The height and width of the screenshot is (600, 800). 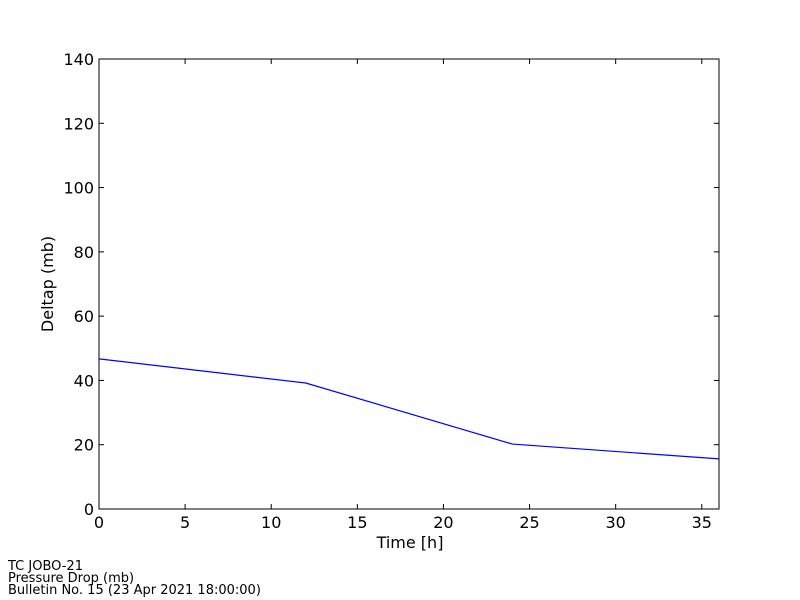 I want to click on x-tick-label: 0, so click(x=99, y=522).